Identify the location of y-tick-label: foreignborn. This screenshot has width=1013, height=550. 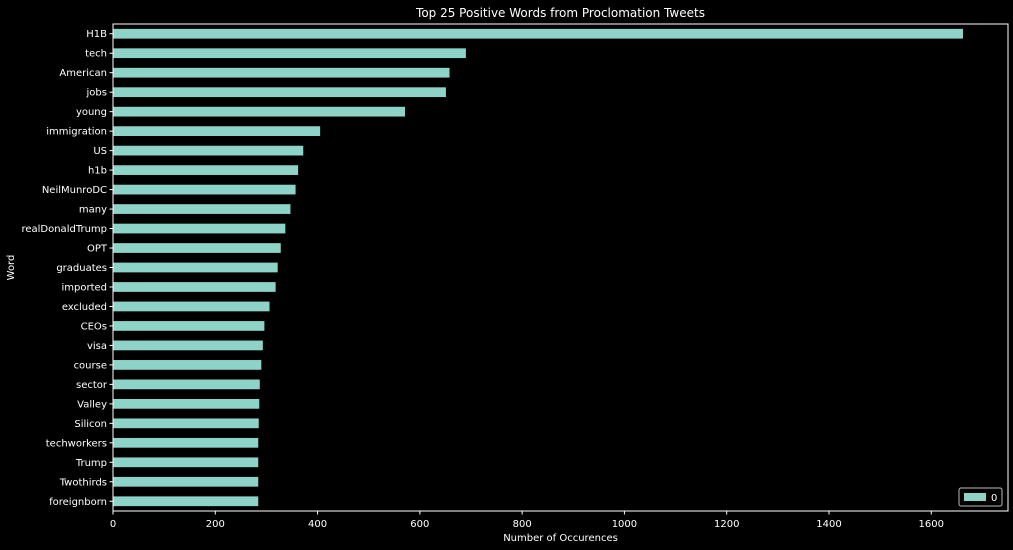
(78, 502).